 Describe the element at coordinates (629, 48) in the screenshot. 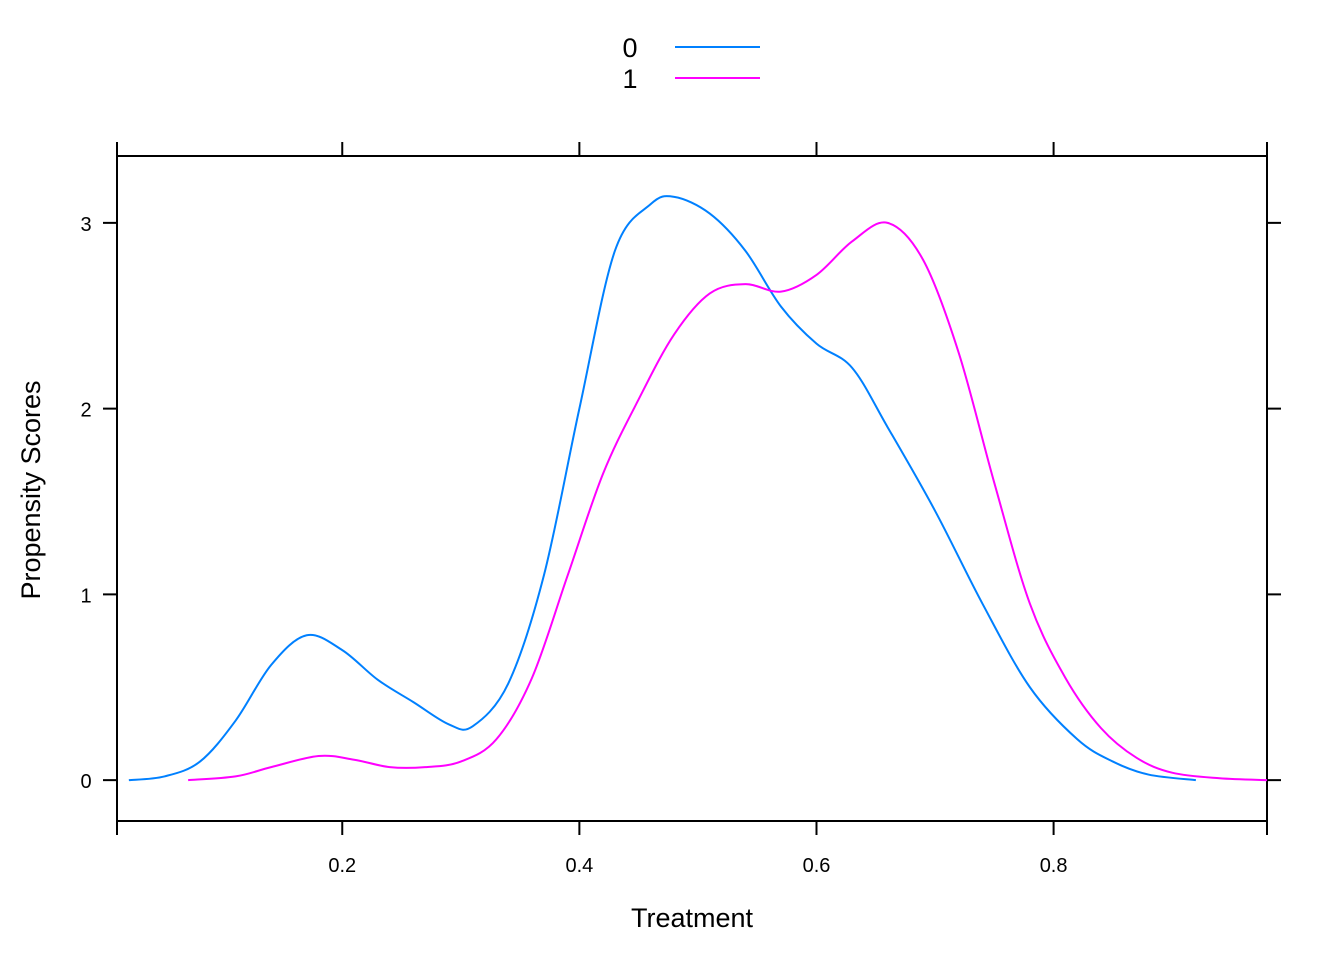

I see `legend-label-0: 0` at that location.